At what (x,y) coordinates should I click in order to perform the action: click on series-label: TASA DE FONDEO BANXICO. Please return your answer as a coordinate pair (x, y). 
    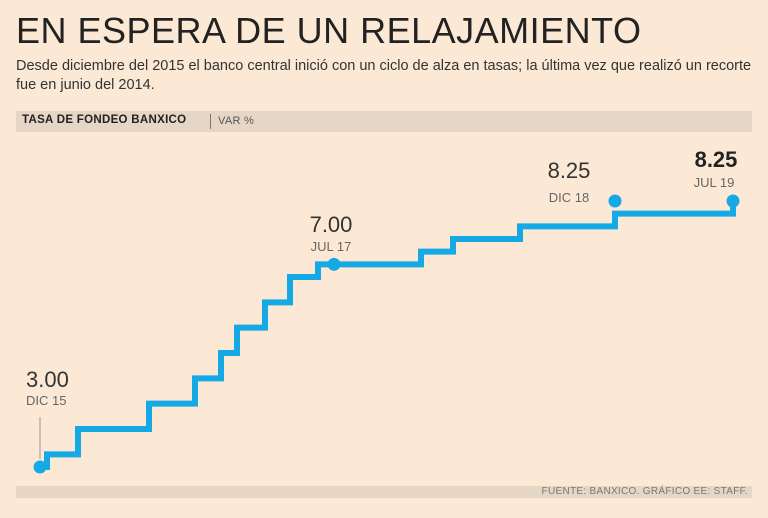
    Looking at the image, I should click on (104, 120).